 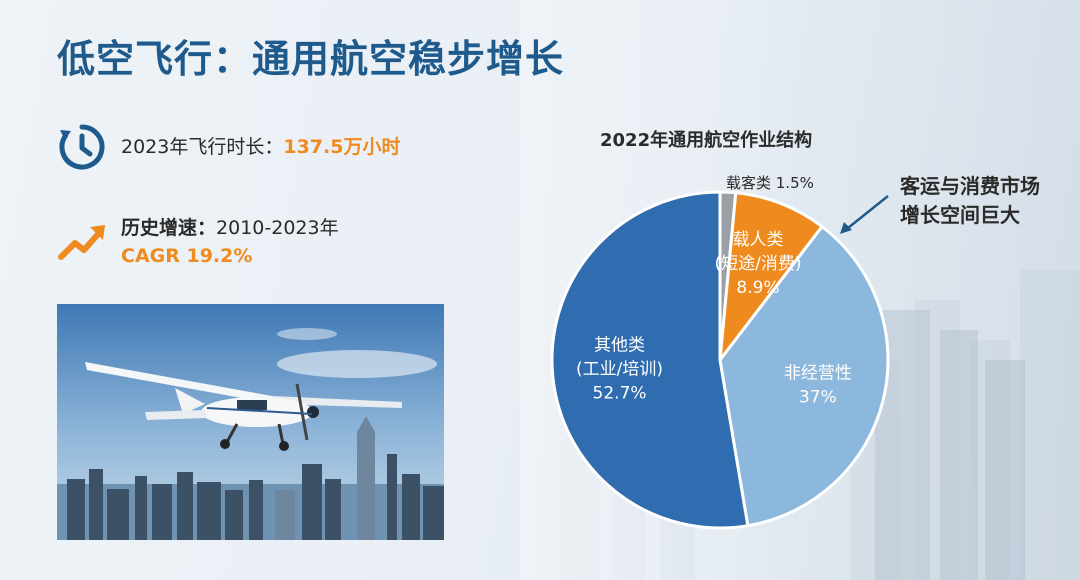 I want to click on slice-manned-short-haul, so click(x=771, y=278).